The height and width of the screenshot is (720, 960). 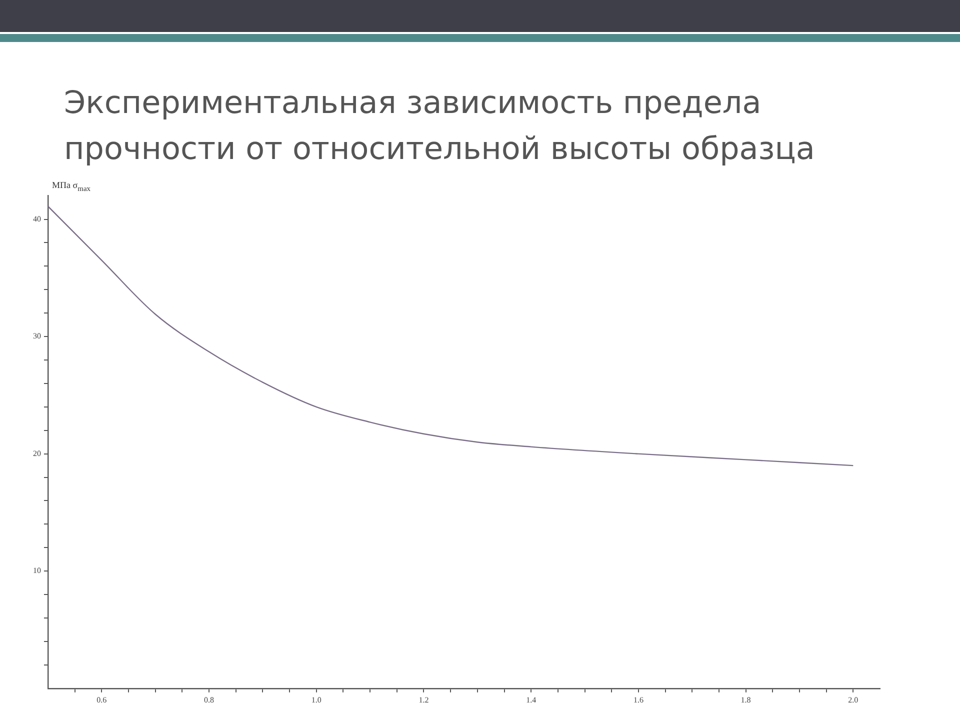 I want to click on y-tick-label: 30, so click(x=37, y=336).